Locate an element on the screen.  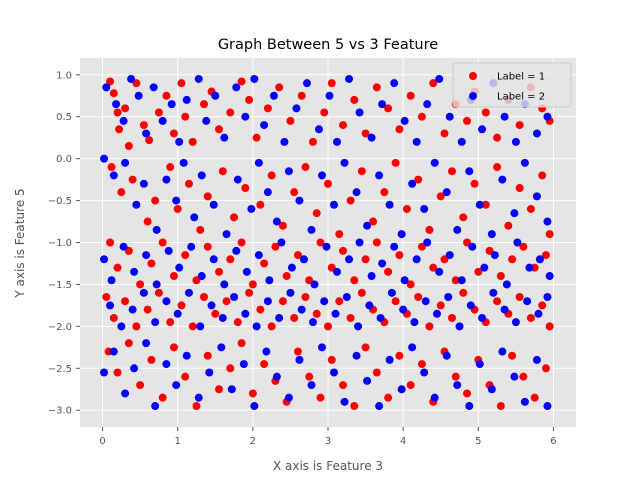
x-tick-label: 5 is located at coordinates (478, 441).